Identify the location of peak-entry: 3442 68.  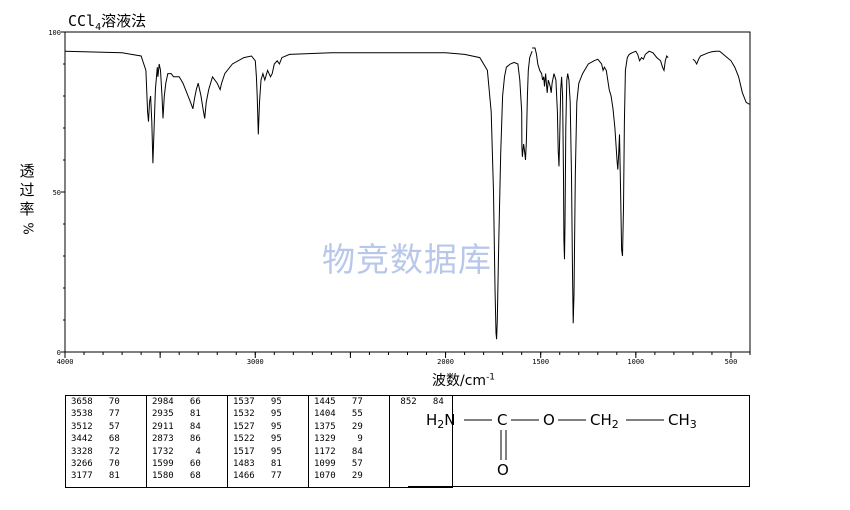
(95, 439).